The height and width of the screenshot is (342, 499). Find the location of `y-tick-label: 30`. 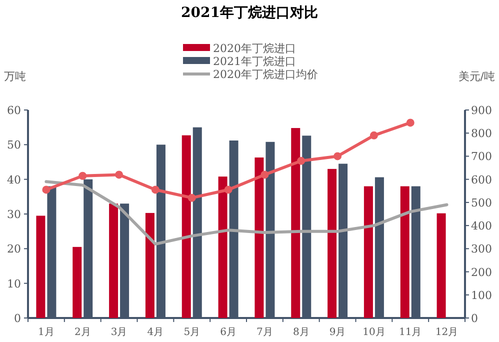

y-tick-label: 30 is located at coordinates (14, 214).